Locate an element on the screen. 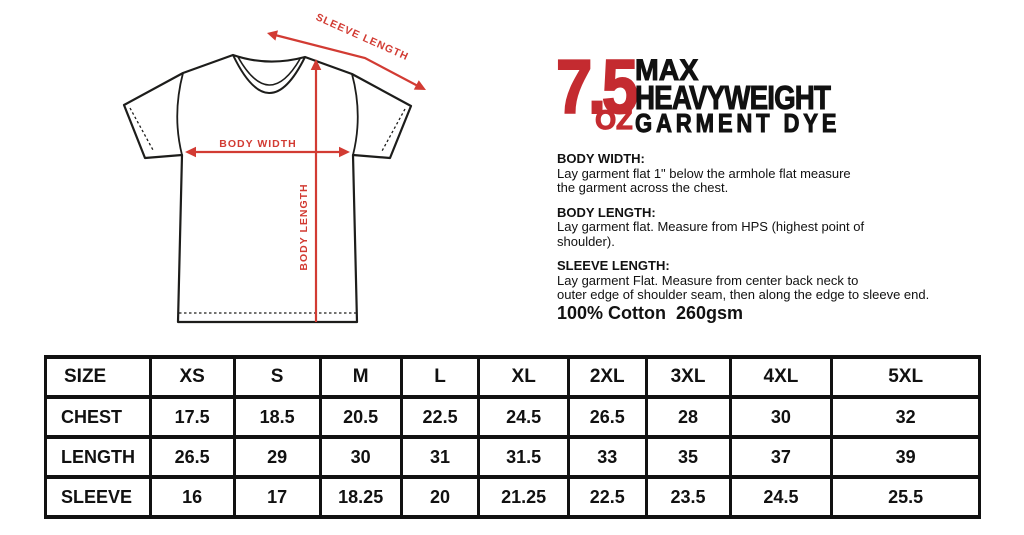 The image size is (1024, 535). size-value-cell: 31 is located at coordinates (440, 457).